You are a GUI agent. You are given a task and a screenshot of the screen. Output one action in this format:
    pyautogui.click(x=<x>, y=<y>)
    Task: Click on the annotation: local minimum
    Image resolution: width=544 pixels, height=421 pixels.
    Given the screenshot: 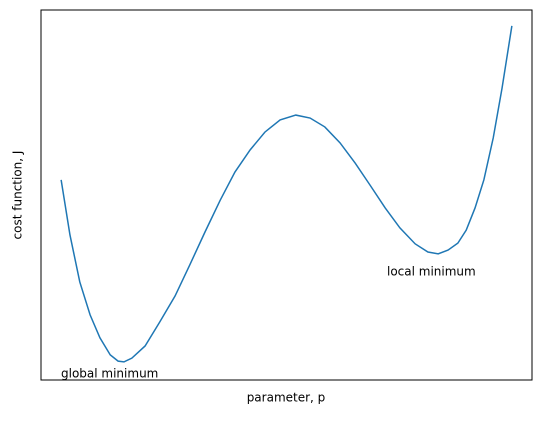 What is the action you would take?
    pyautogui.click(x=431, y=272)
    